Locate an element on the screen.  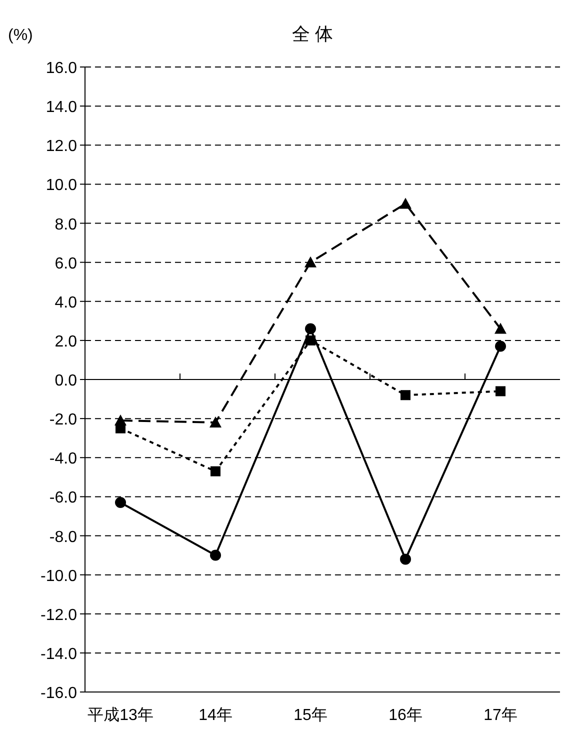
y-tick-label: 2.0 is located at coordinates (66, 341).